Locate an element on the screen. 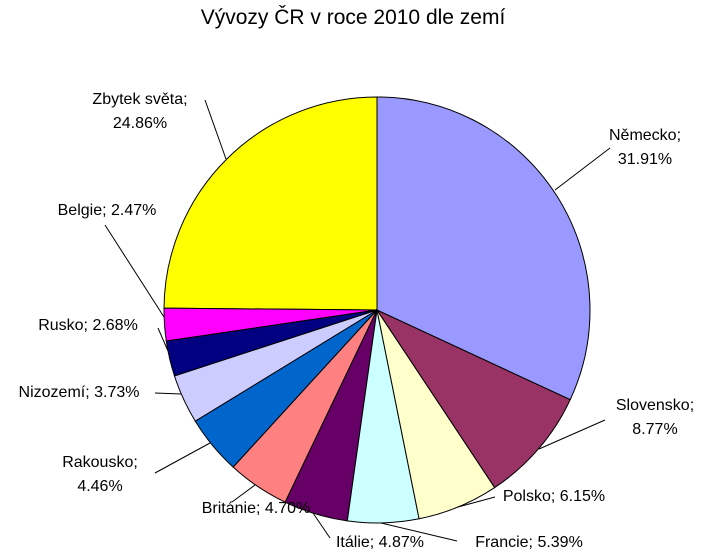  data-label: Nizozemí; 3.73% is located at coordinates (79, 392).